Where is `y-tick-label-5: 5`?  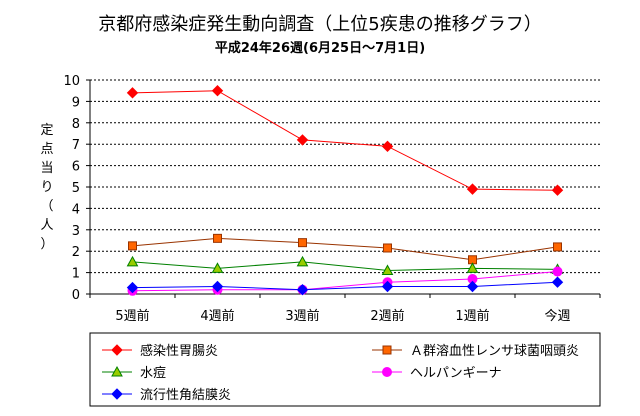
y-tick-label-5: 5 is located at coordinates (76, 188).